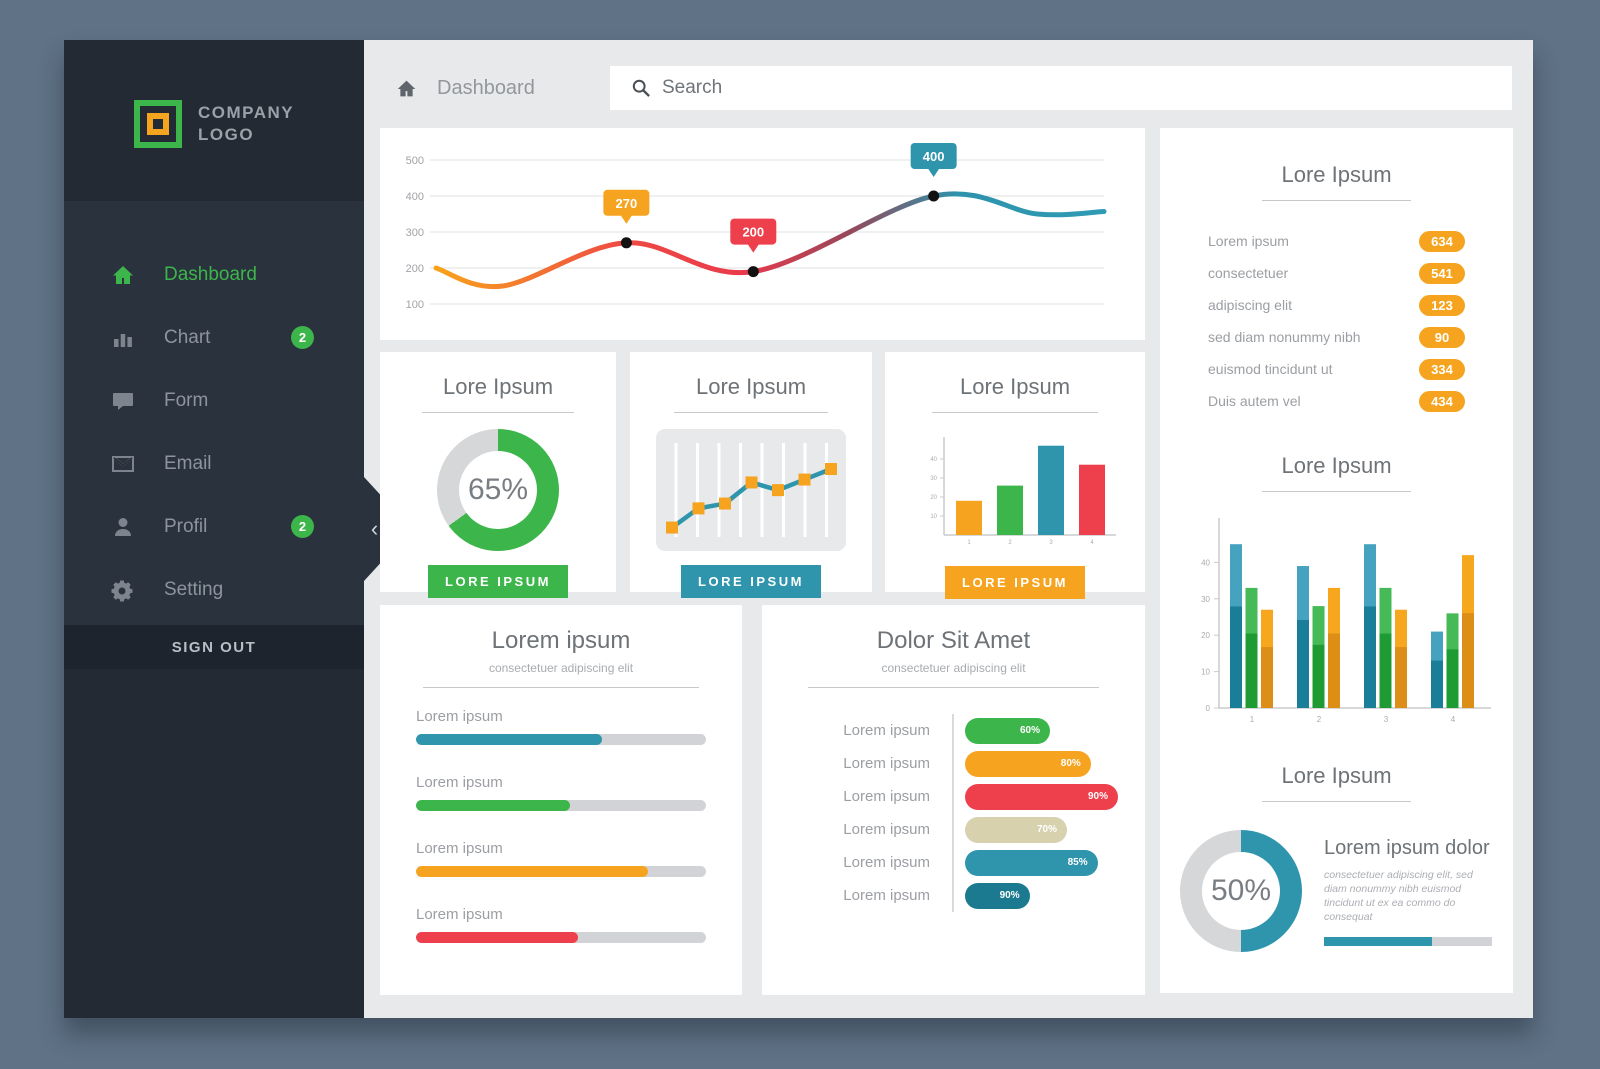  What do you see at coordinates (751, 490) in the screenshot?
I see `sparkline-chart` at bounding box center [751, 490].